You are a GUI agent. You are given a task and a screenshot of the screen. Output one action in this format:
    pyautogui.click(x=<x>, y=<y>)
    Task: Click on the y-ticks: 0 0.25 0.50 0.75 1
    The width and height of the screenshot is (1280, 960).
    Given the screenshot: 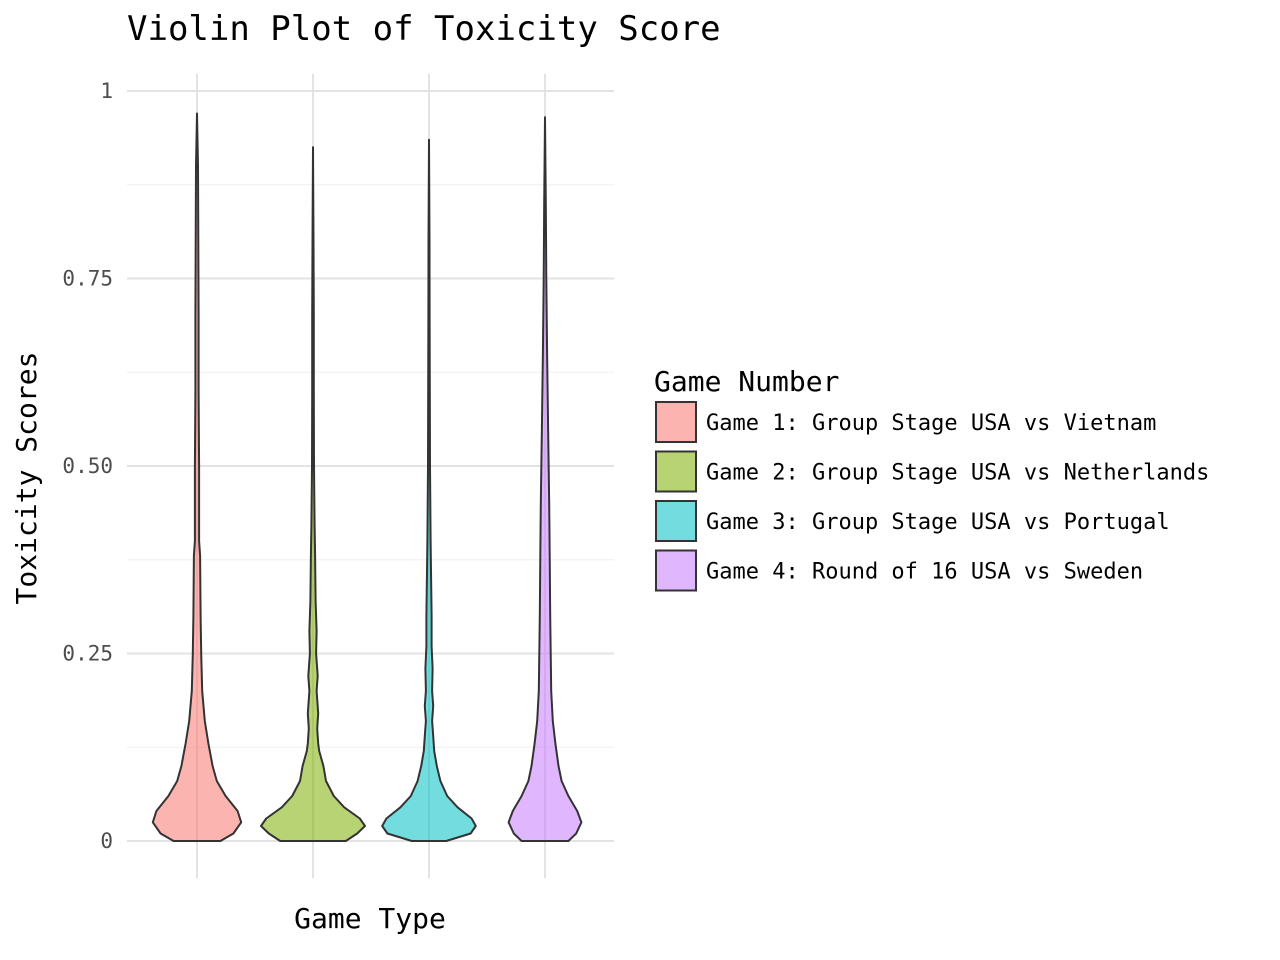 What is the action you would take?
    pyautogui.click(x=87, y=466)
    